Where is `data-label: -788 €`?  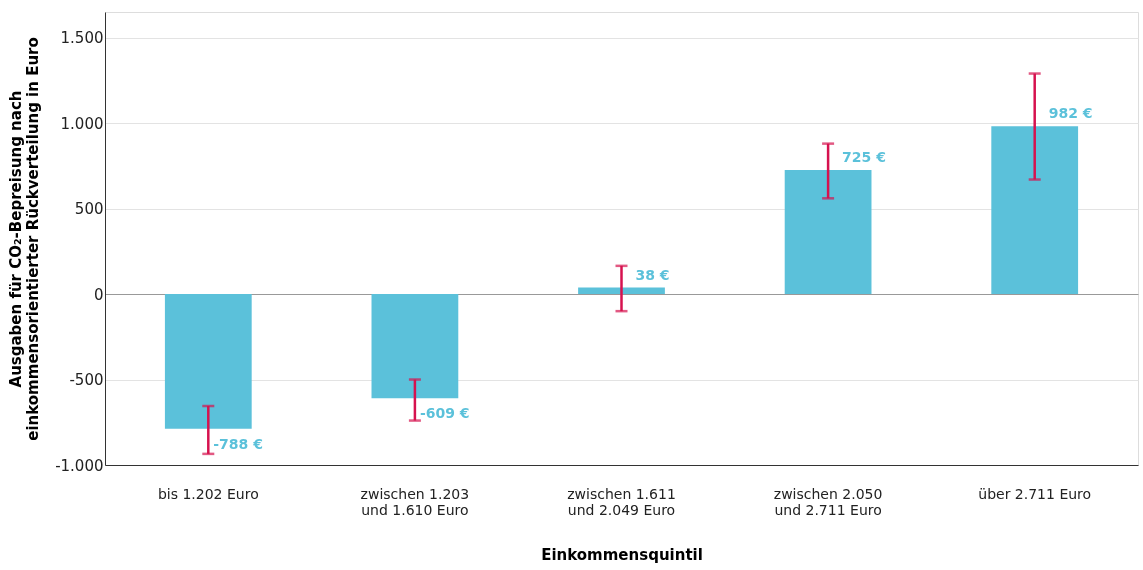
data-label: -788 € is located at coordinates (238, 443).